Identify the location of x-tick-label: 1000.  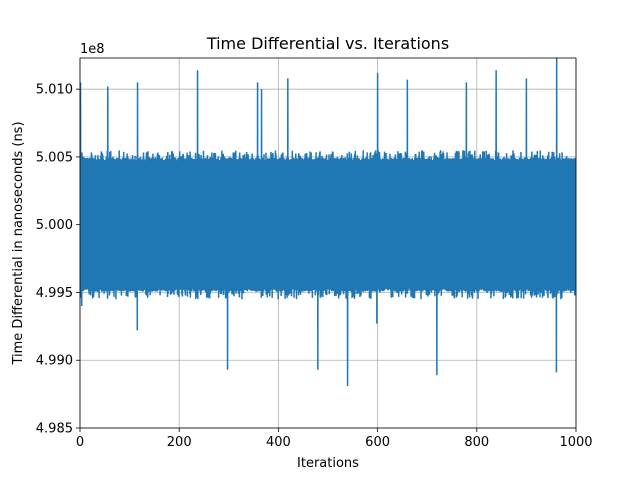
(575, 442).